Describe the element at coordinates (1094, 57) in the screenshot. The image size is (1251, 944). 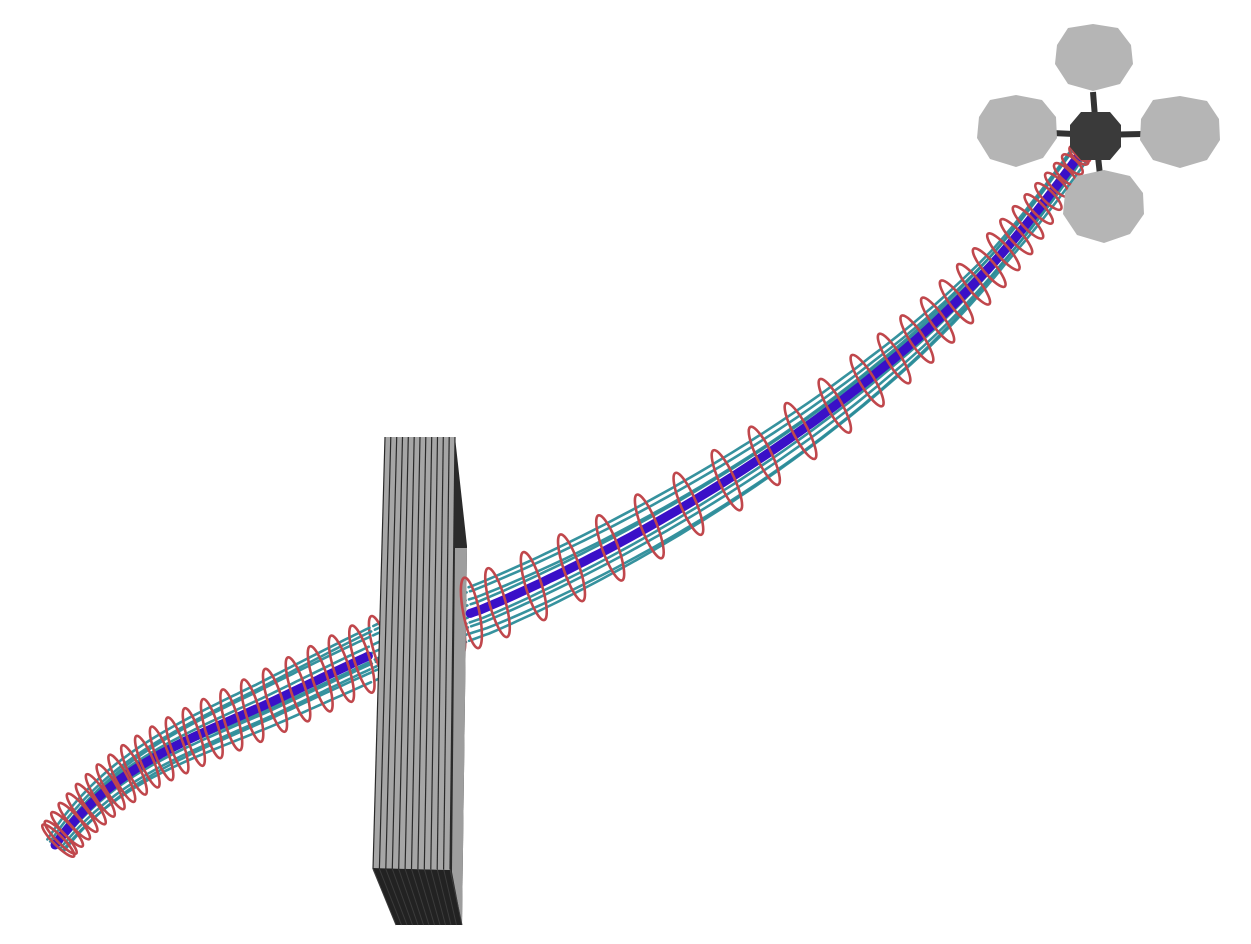
I see `drone-rotor-top` at that location.